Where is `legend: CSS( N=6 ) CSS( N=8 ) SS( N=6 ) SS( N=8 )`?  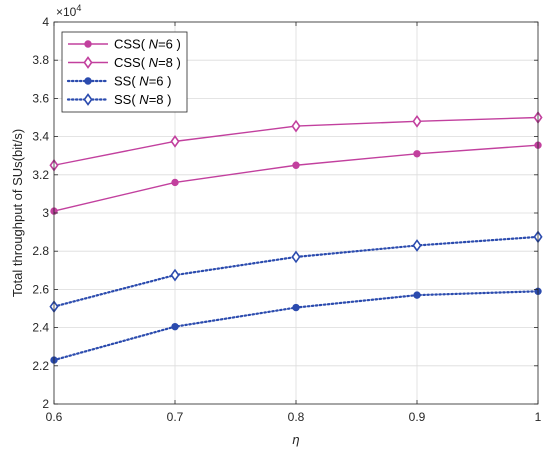
legend: CSS( N=6 ) CSS( N=8 ) SS( N=6 ) SS( N=8 ) is located at coordinates (124, 72).